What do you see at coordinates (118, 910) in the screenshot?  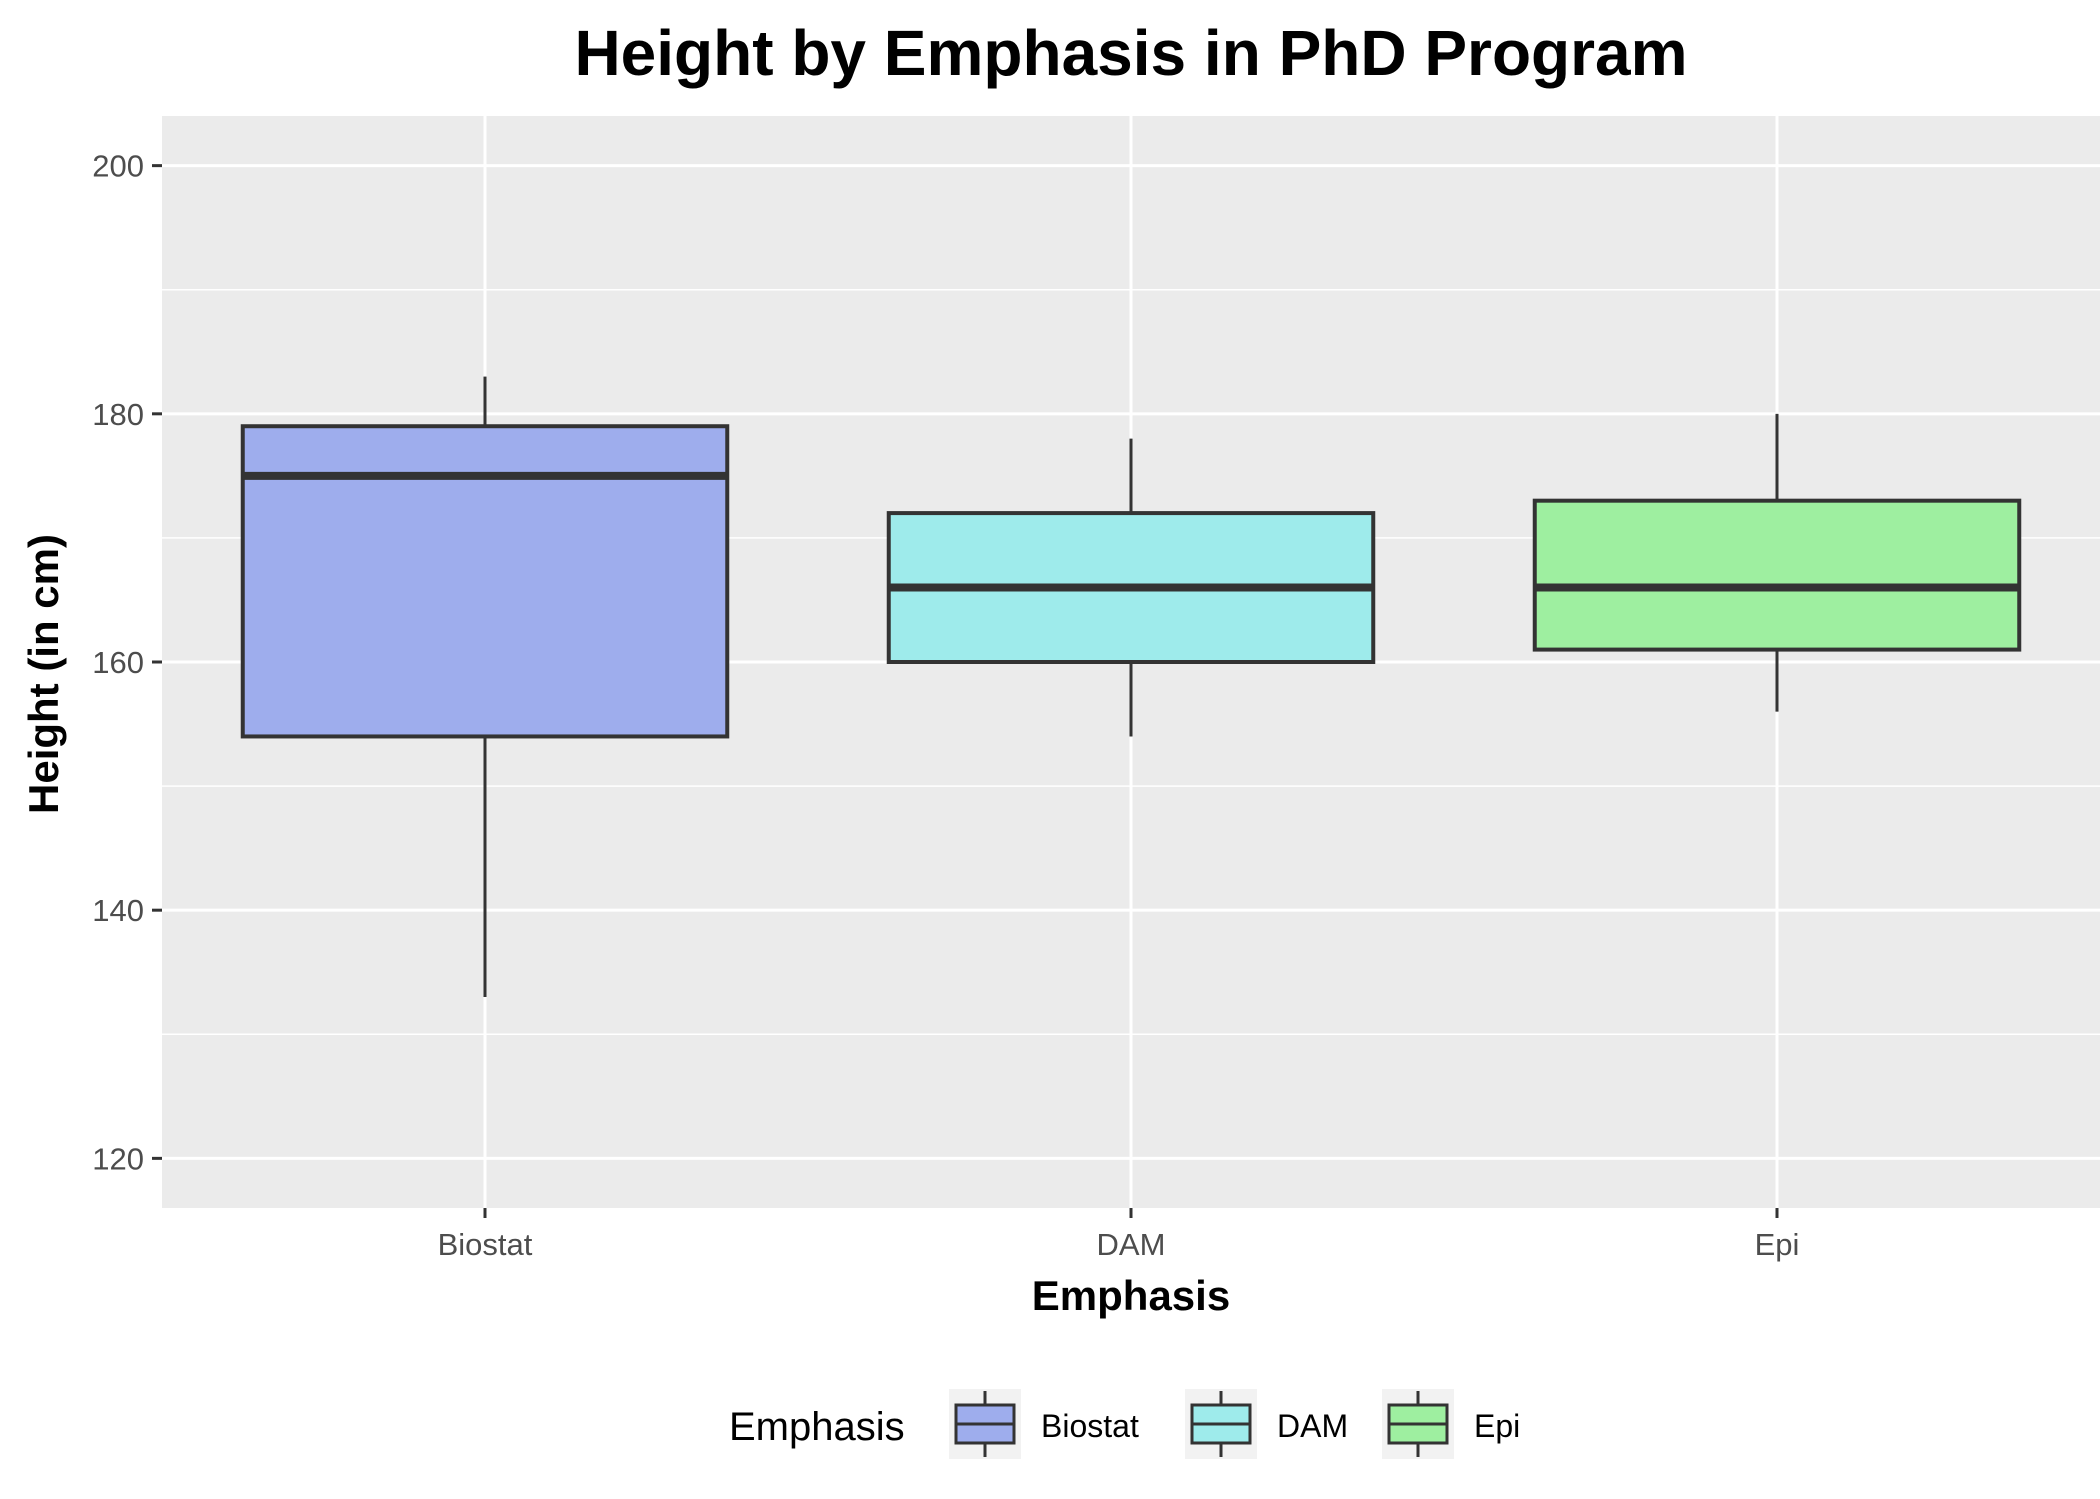 I see `y-tick-label: 140` at bounding box center [118, 910].